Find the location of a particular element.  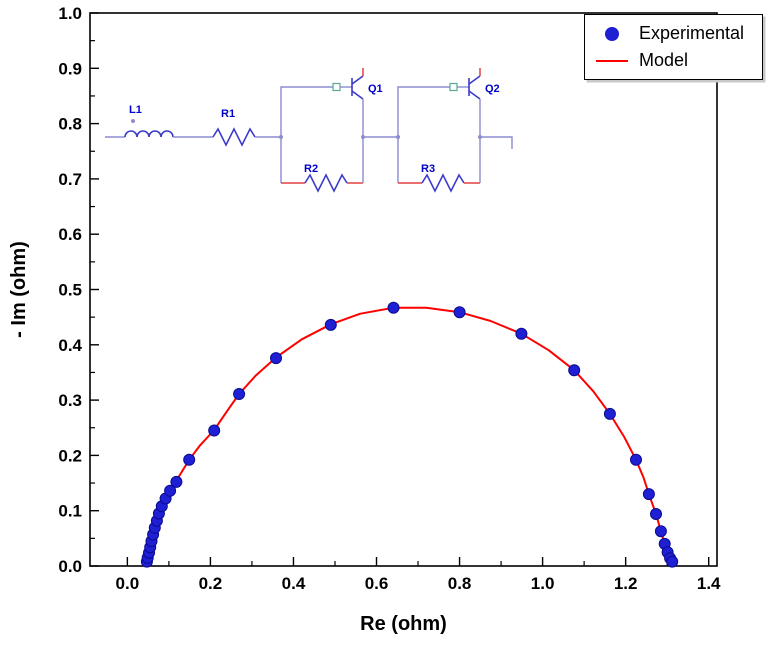

resistor-R1-label: R1 is located at coordinates (228, 114).